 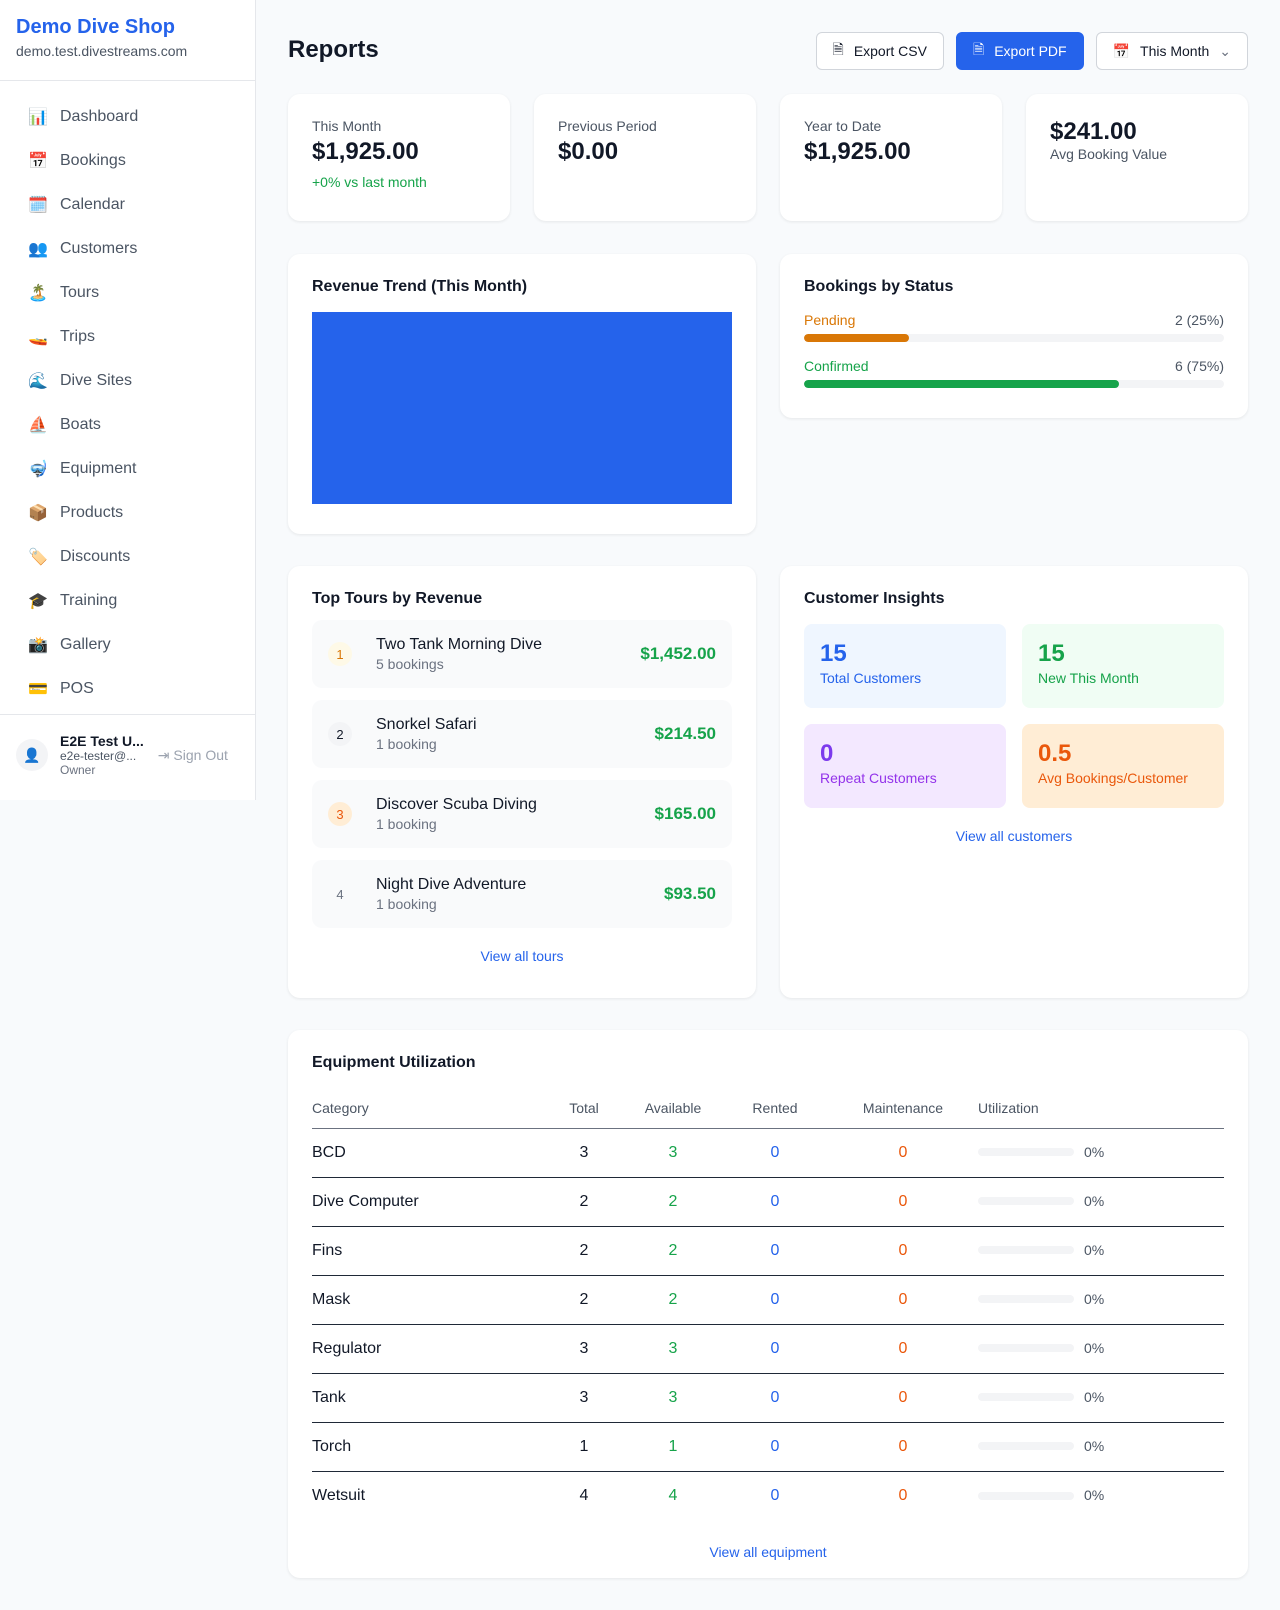 What do you see at coordinates (127, 513) in the screenshot?
I see `sidebar-item-products: 📦 Products` at bounding box center [127, 513].